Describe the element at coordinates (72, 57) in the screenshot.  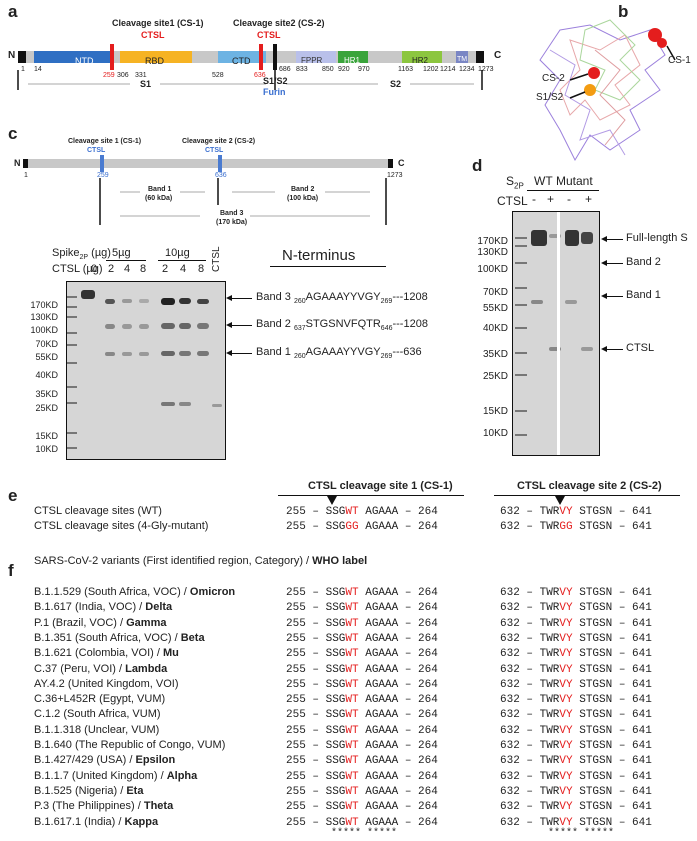
I see `domain-ntd` at that location.